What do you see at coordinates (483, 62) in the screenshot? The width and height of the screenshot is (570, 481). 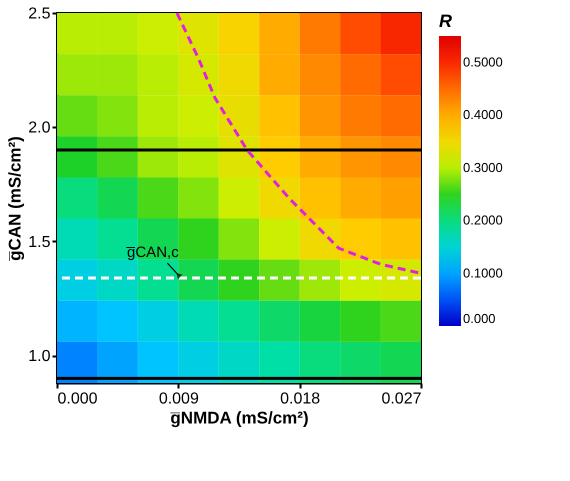 I see `color-bar-label: 0.5000` at bounding box center [483, 62].